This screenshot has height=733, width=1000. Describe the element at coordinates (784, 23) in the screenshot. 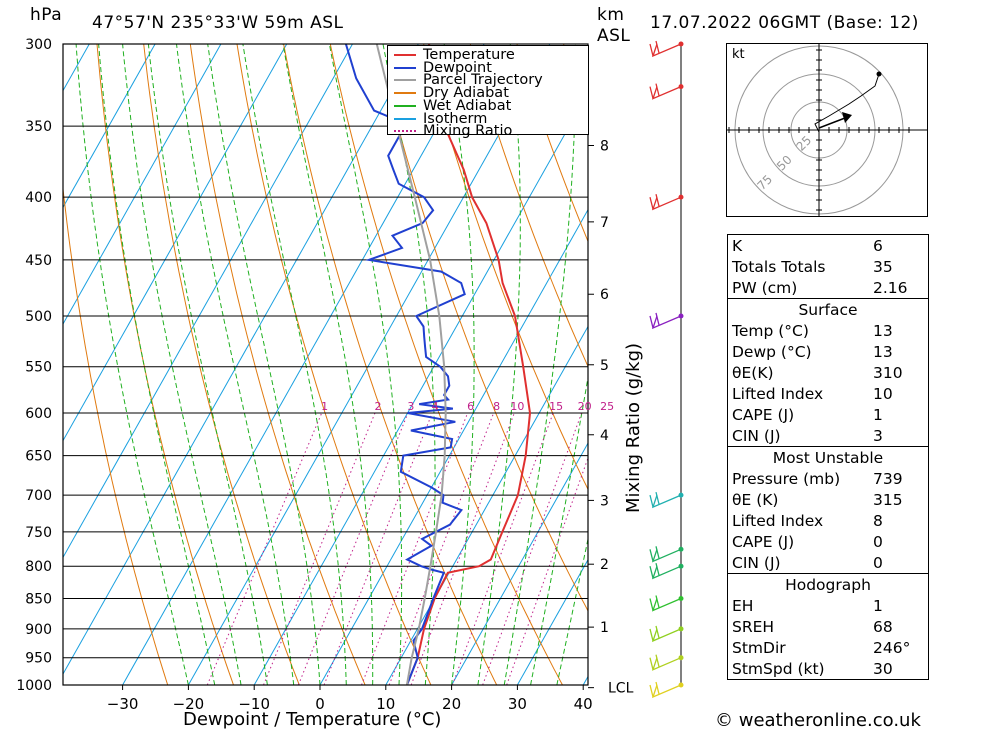

I see `datetime-title: 17.07.2022 06GMT (Base: 12)` at that location.